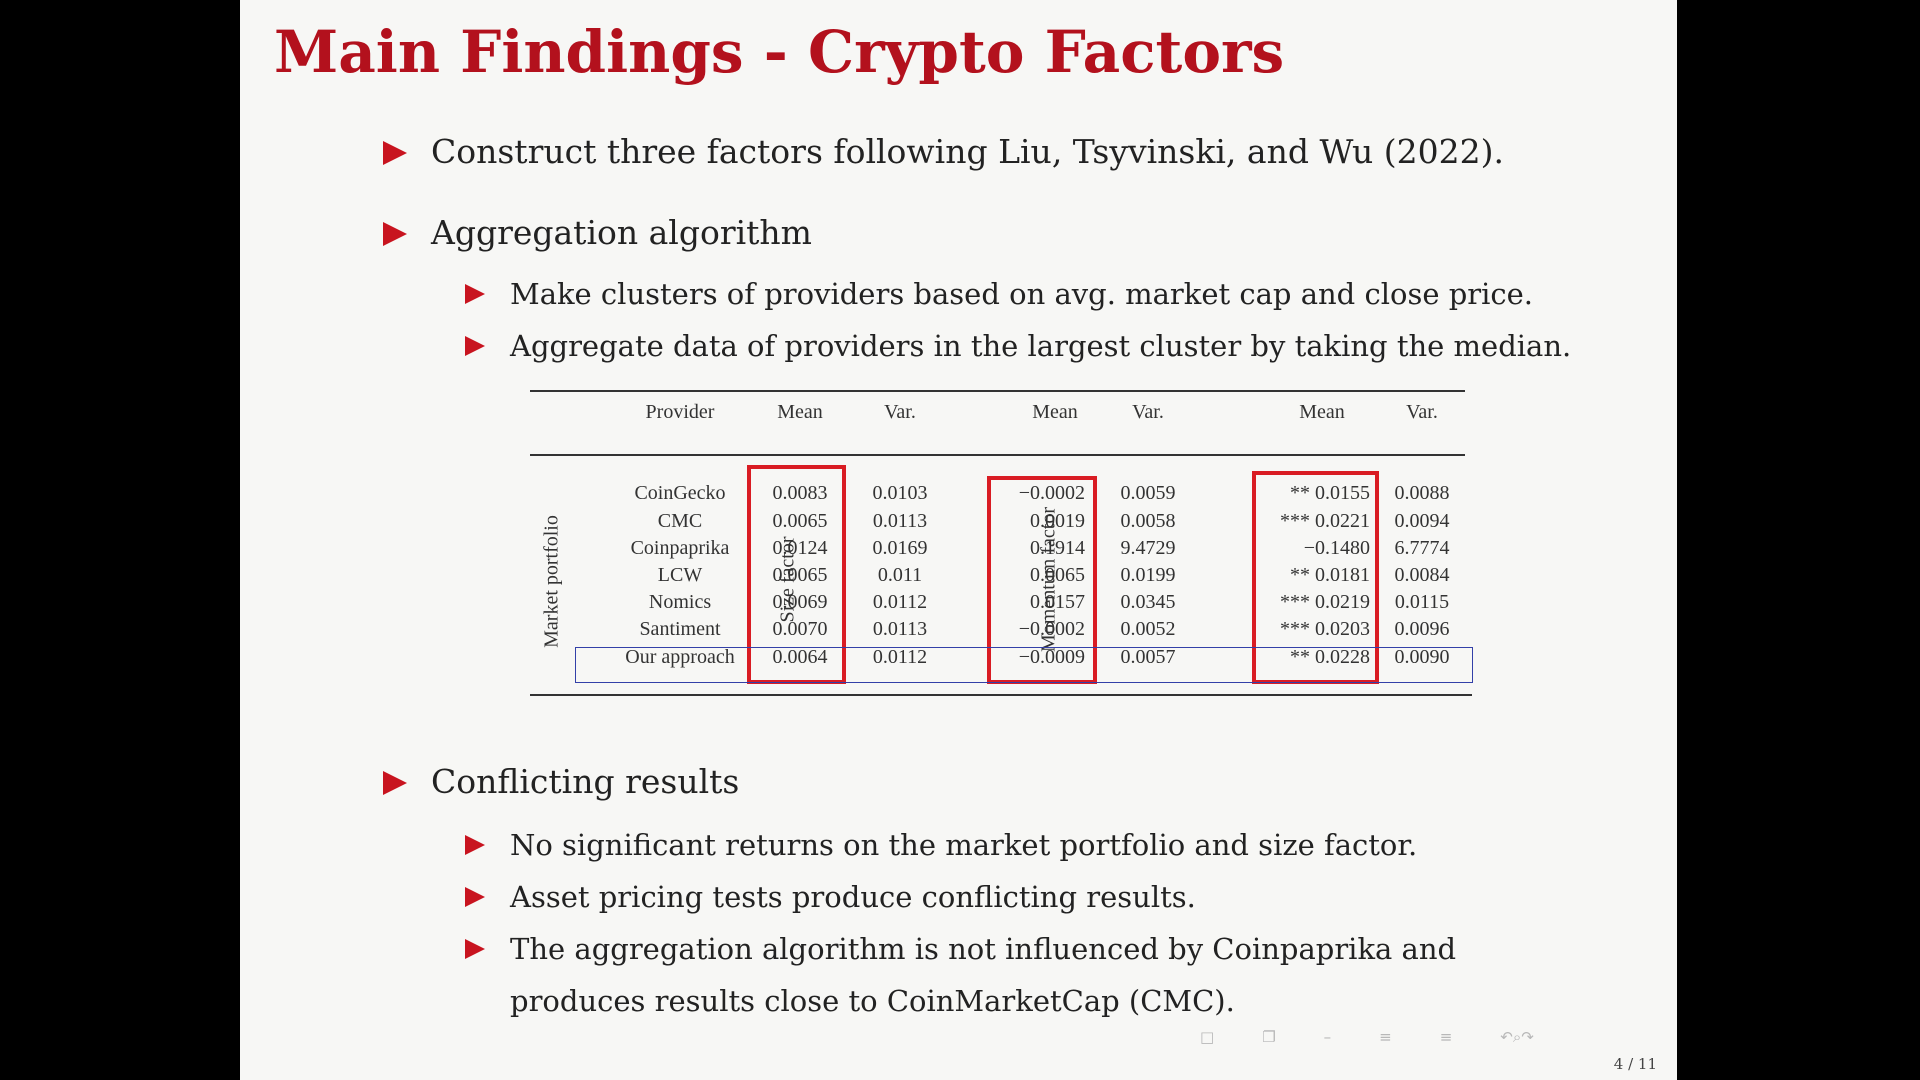 This screenshot has height=1080, width=1920. What do you see at coordinates (997, 391) in the screenshot?
I see `table-top-rule` at bounding box center [997, 391].